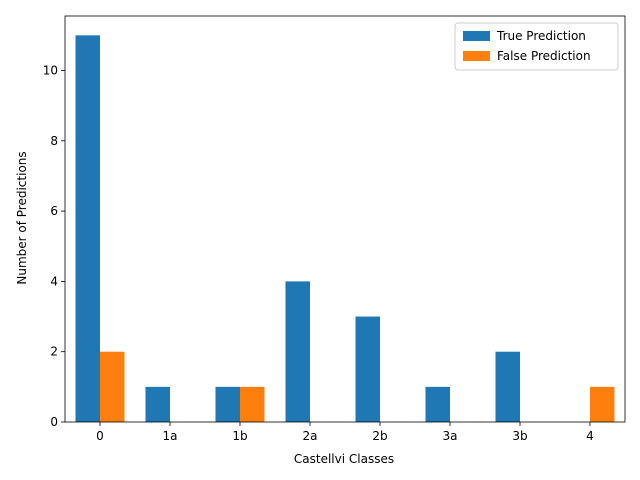  What do you see at coordinates (344, 459) in the screenshot?
I see `x-axis-label: Castellvi Classes` at bounding box center [344, 459].